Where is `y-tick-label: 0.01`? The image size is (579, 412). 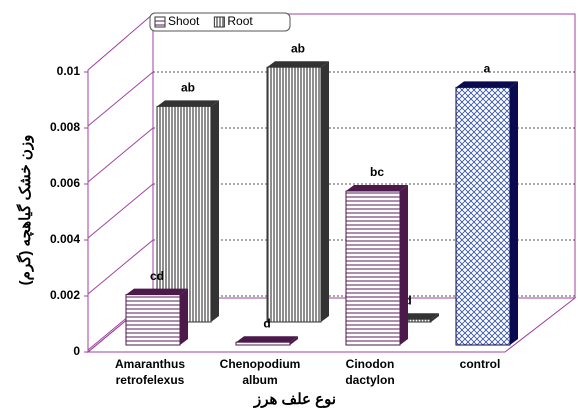 y-tick-label: 0.01 is located at coordinates (69, 71).